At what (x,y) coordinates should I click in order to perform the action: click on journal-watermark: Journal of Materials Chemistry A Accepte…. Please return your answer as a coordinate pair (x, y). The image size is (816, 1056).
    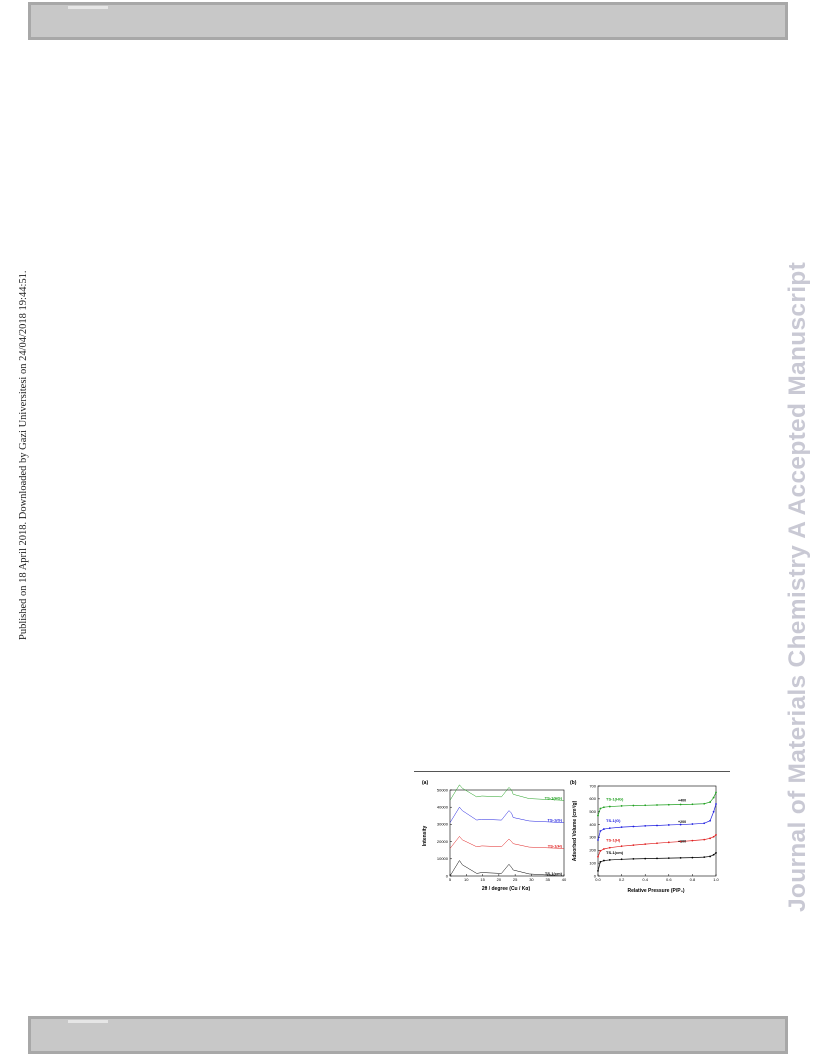
    Looking at the image, I should click on (797, 586).